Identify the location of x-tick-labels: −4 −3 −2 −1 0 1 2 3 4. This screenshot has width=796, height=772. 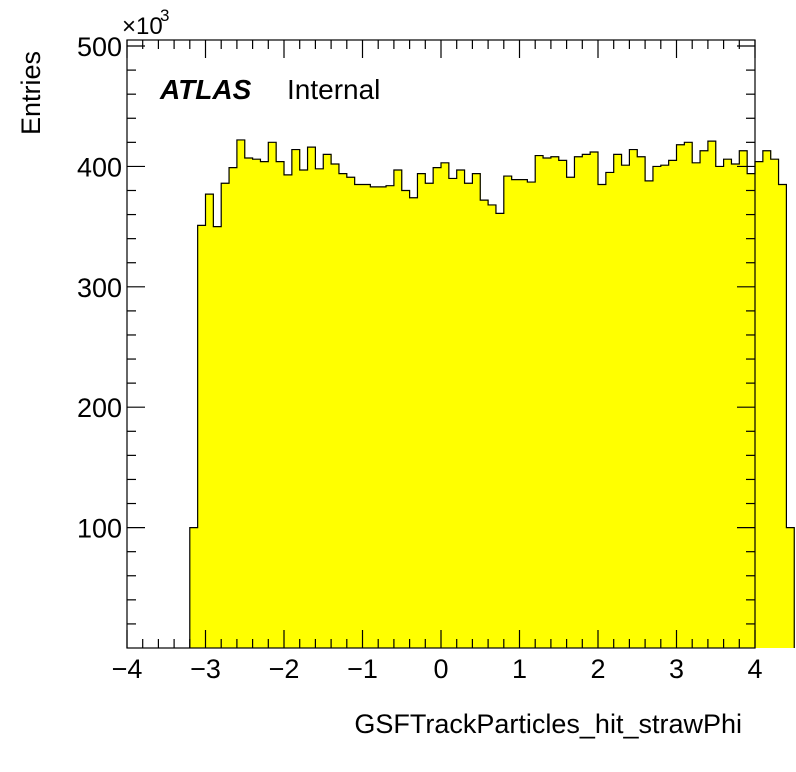
(437, 669).